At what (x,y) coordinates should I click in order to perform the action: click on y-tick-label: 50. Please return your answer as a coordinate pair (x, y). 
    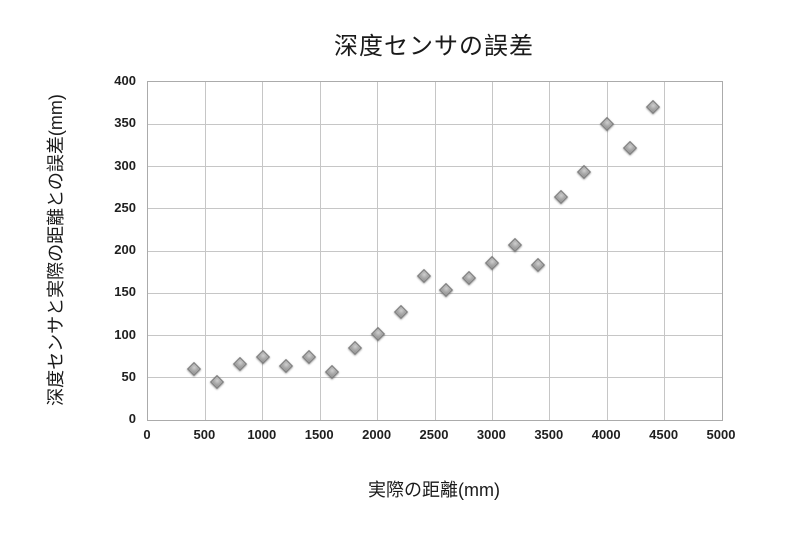
    Looking at the image, I should click on (128, 376).